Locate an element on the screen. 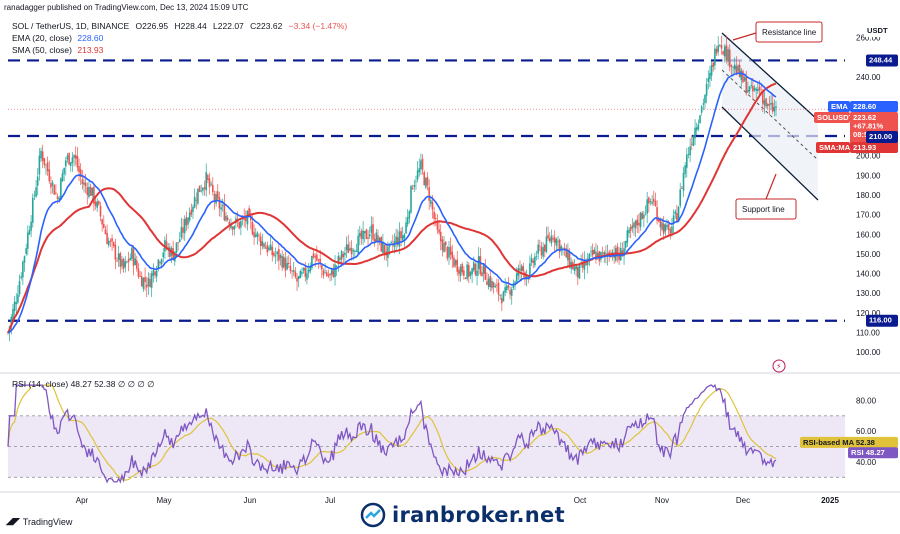  level-116-tag: 116.00 is located at coordinates (882, 320).